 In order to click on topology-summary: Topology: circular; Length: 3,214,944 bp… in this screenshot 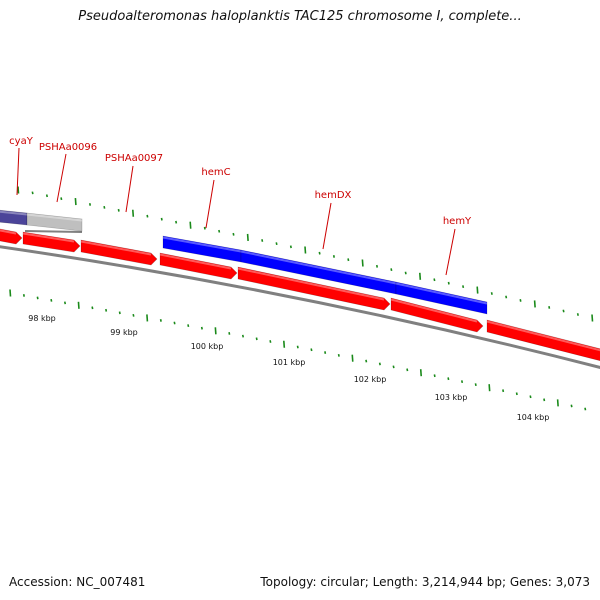, I will do `click(425, 582)`.